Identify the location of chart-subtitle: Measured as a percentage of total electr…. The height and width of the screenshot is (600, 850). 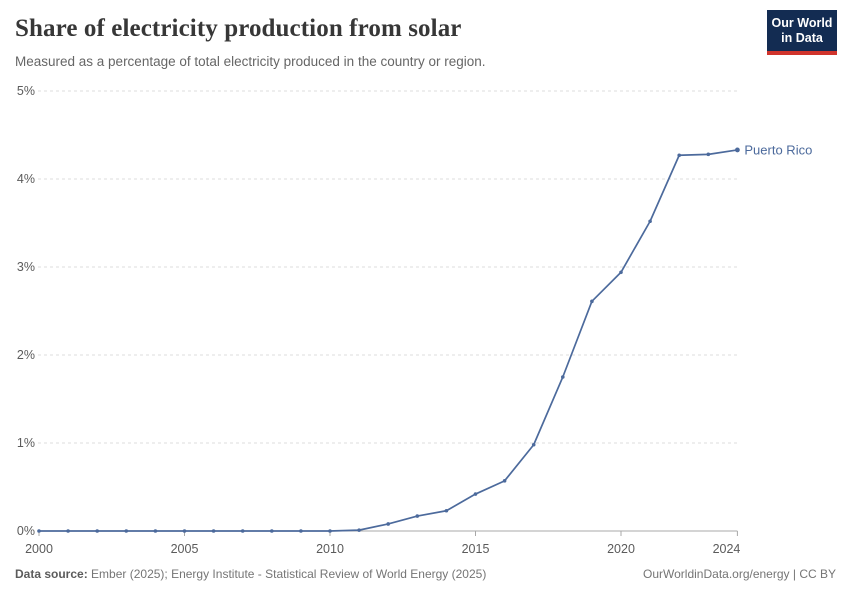
(250, 61).